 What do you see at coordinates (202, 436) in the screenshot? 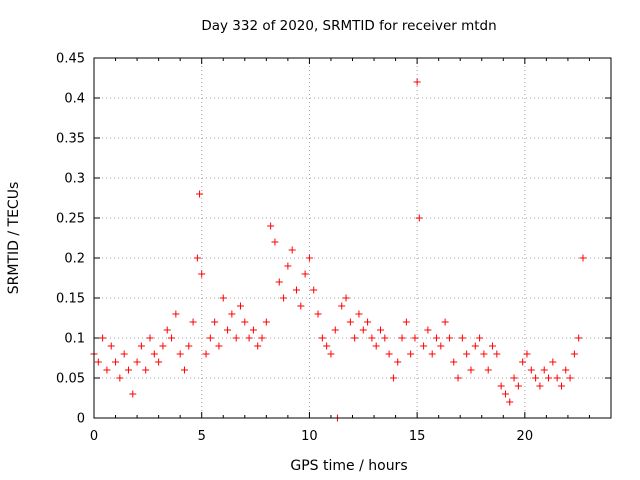
I see `x-tick-label: 5` at bounding box center [202, 436].